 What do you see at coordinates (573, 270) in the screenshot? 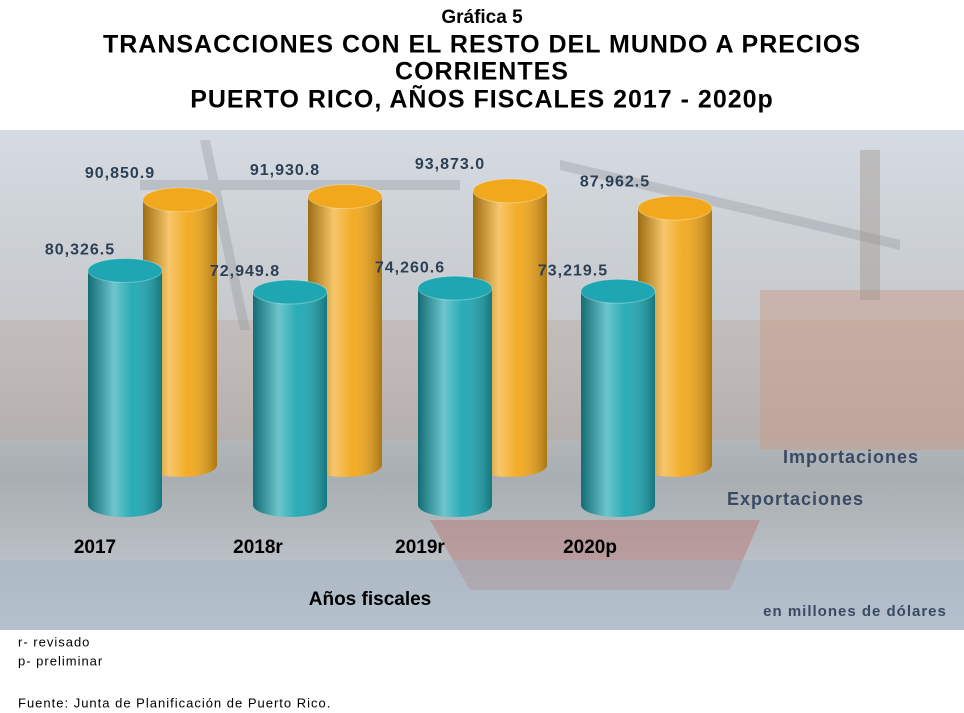
I see `value-label: 73,219.5` at bounding box center [573, 270].